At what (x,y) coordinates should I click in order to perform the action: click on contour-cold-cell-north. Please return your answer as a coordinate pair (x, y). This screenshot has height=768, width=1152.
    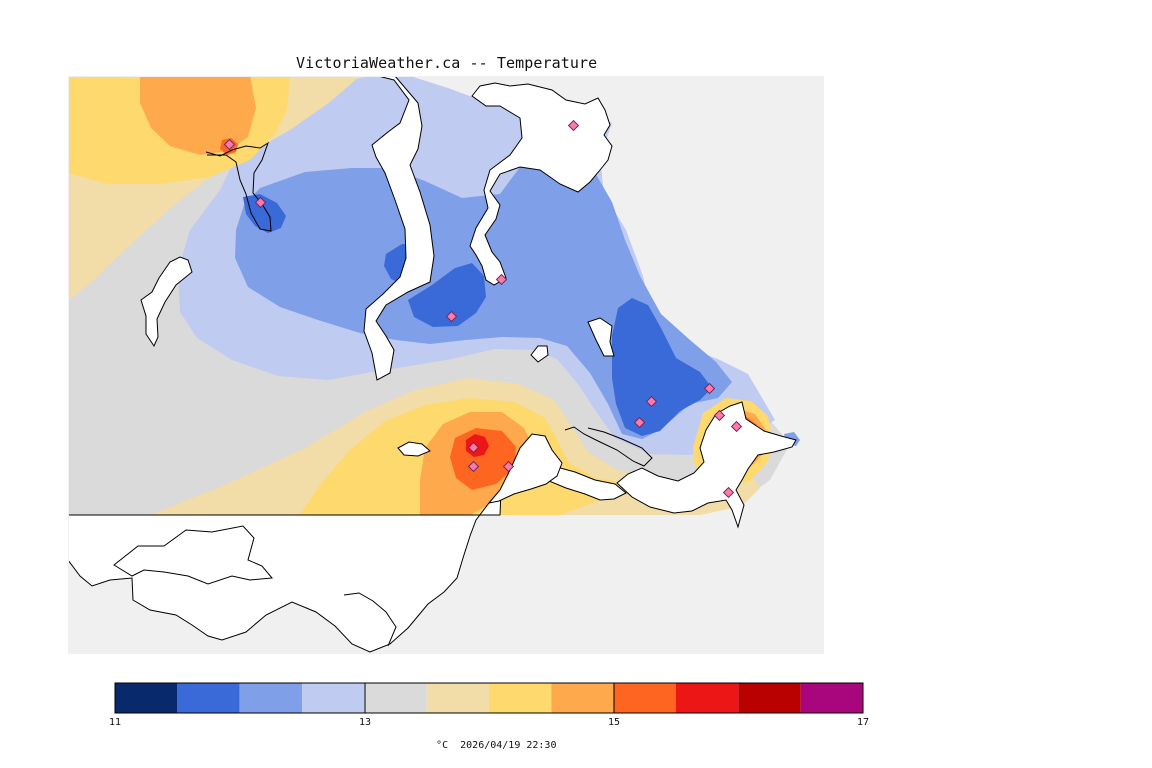
    Looking at the image, I should click on (264, 213).